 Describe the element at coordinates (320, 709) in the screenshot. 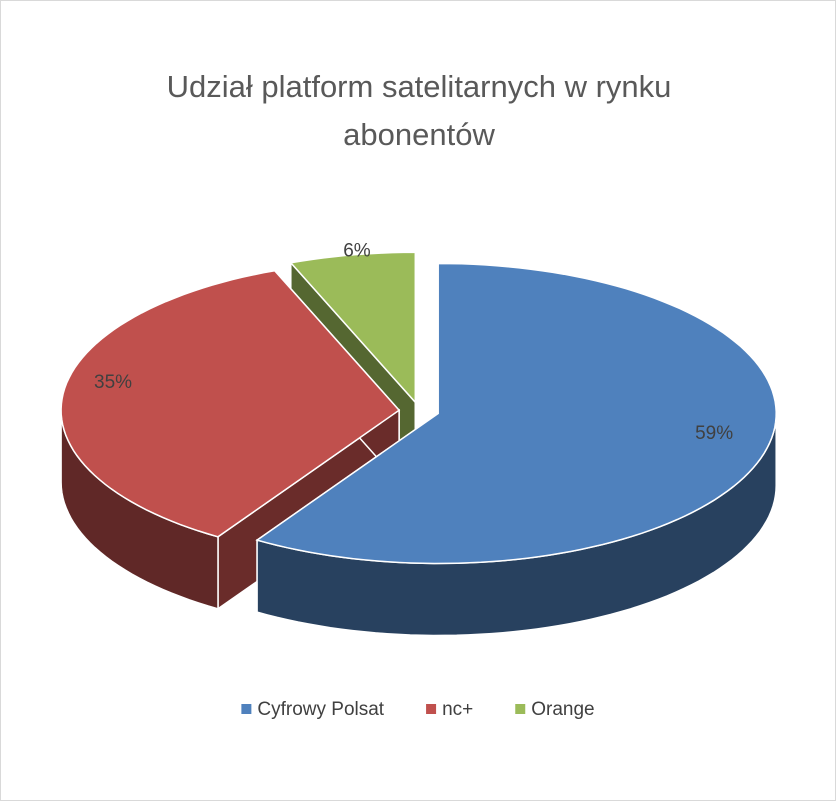

I see `legend-label: Cyfrowy Polsat` at that location.